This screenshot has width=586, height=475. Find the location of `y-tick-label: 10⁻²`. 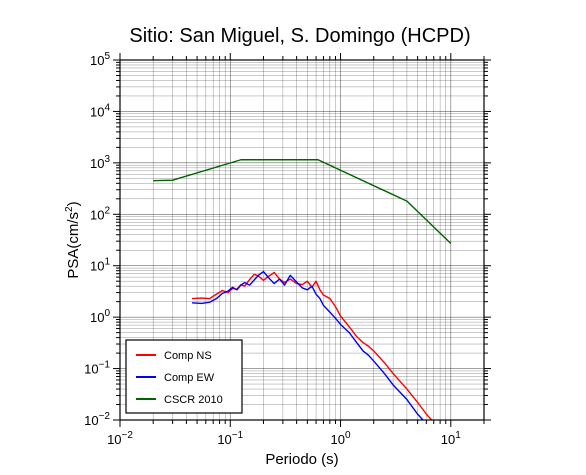

y-tick-label: 10⁻² is located at coordinates (97, 419).